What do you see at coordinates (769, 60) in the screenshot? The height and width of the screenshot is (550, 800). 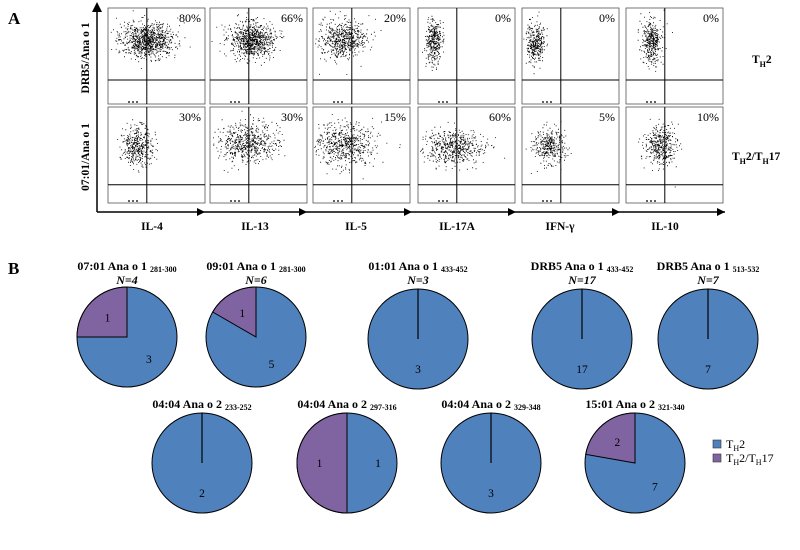 I see `label-part: 2` at bounding box center [769, 60].